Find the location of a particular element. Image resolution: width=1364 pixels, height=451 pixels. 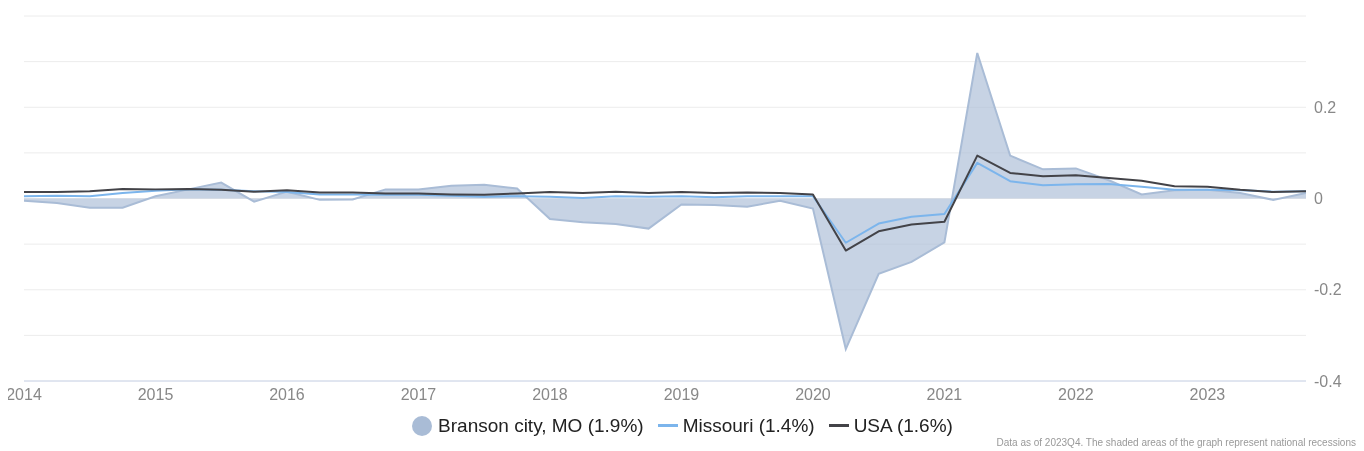

y-tick-label: -0.2 is located at coordinates (1328, 290).